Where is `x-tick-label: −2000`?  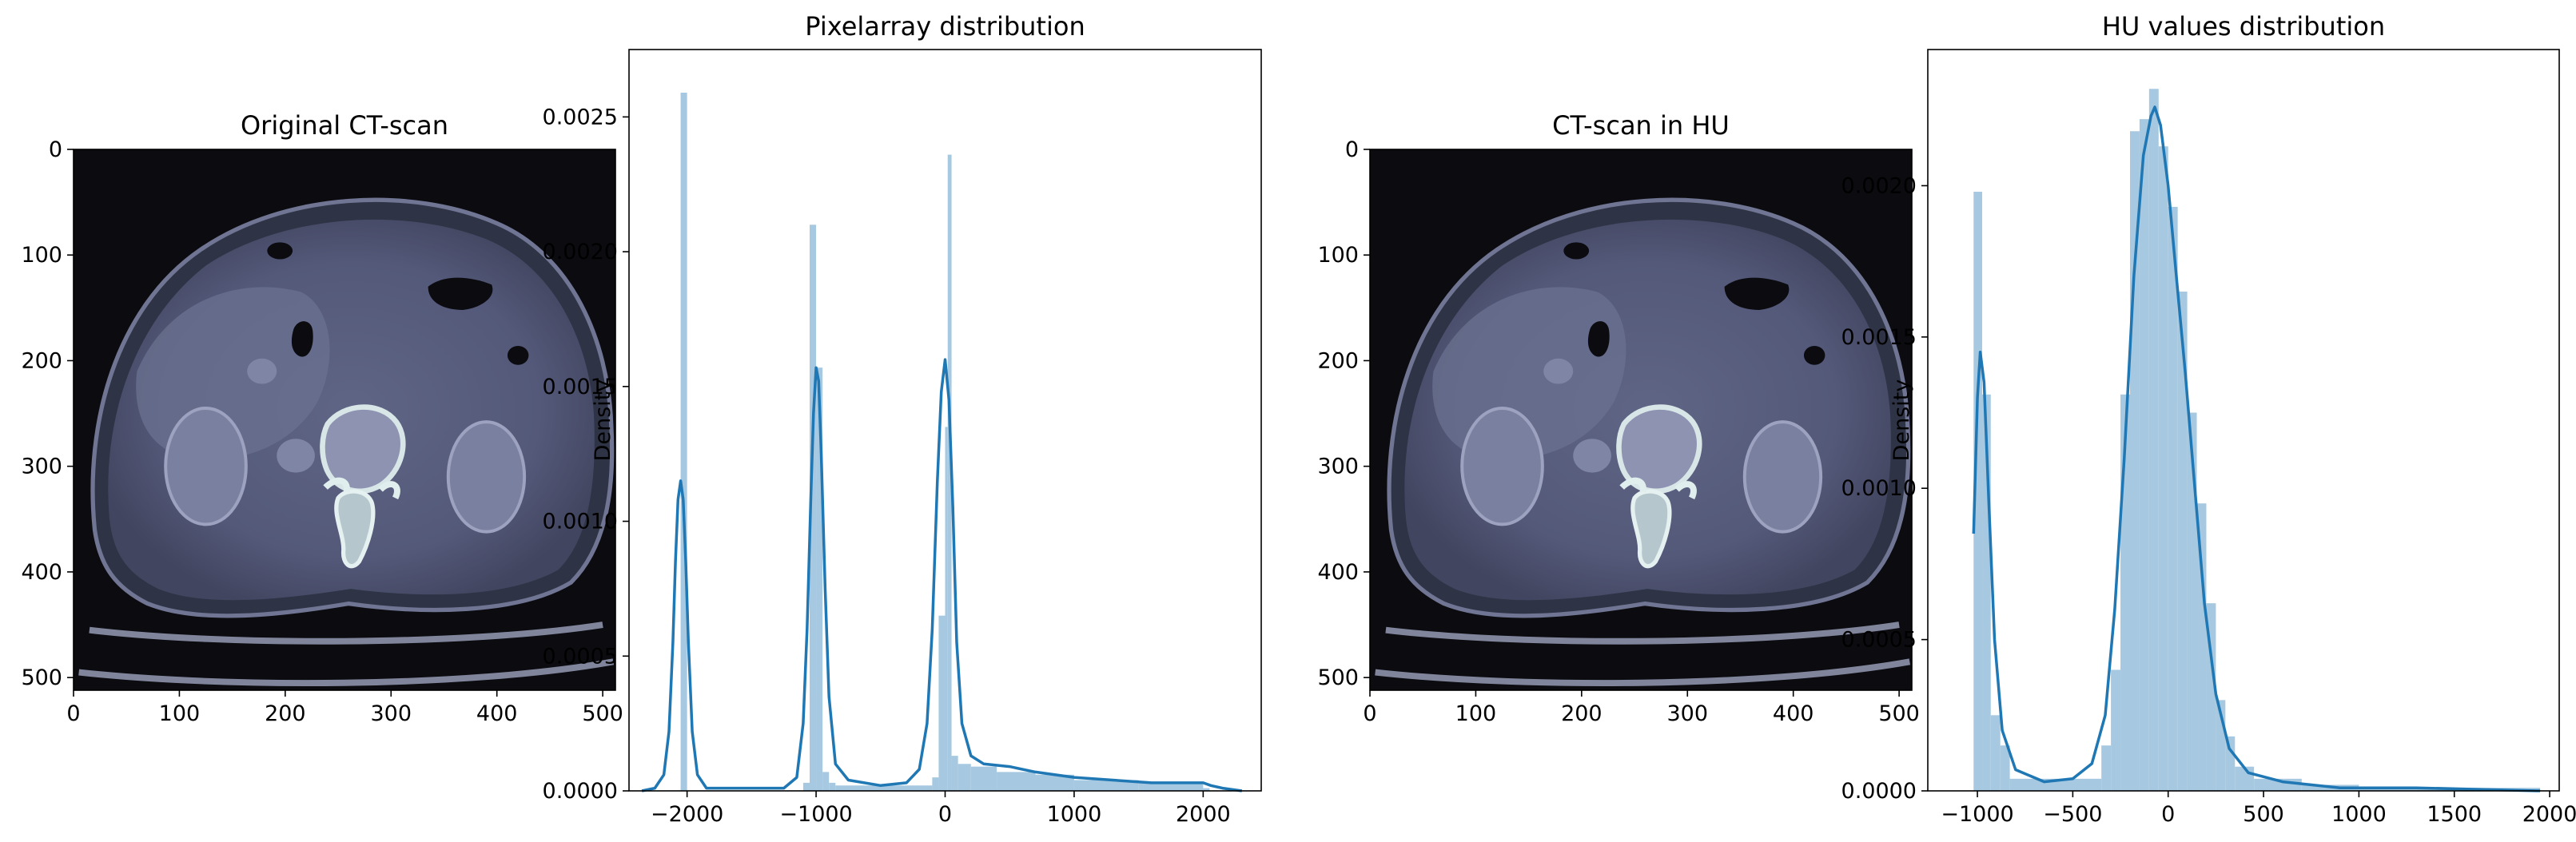
x-tick-label: −2000 is located at coordinates (687, 814).